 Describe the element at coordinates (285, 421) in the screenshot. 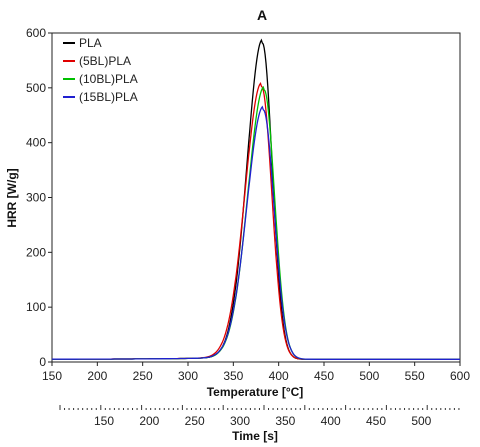

I see `time-tick-label: 350` at that location.